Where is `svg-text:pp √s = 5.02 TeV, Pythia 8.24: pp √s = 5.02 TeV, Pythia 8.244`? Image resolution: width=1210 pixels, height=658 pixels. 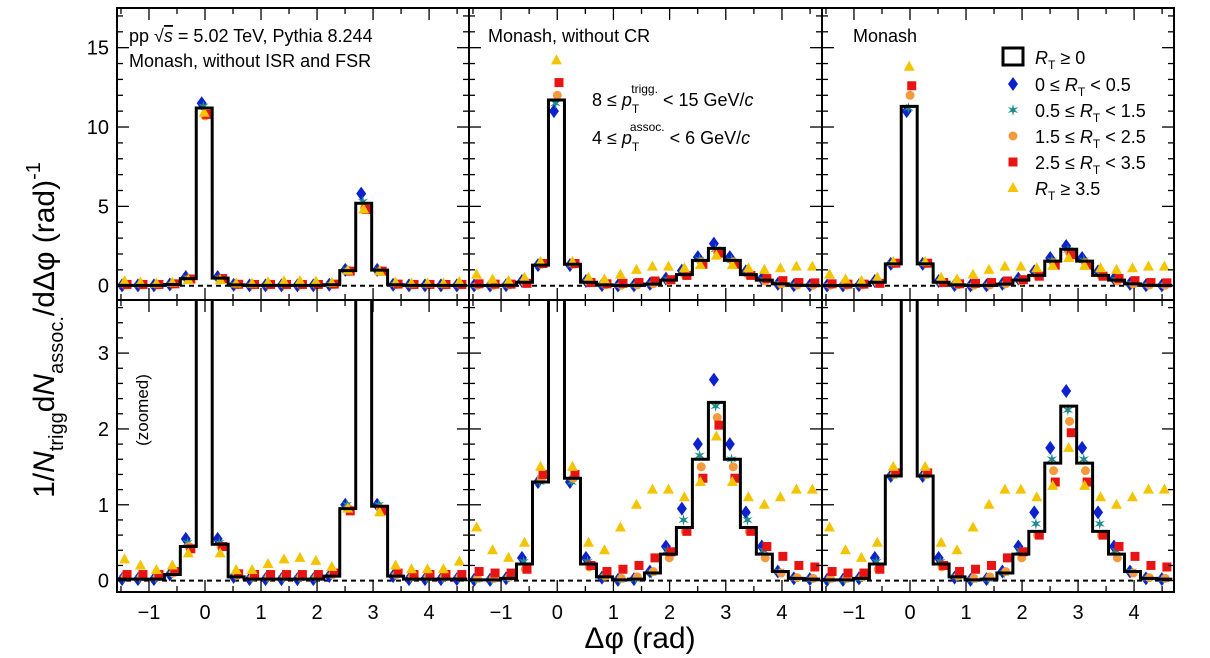
svg-text:pp √s = 5.02 TeV, Pythia 8.24: pp √s = 5.02 TeV, Pythia 8.244 is located at coordinates (251, 36).